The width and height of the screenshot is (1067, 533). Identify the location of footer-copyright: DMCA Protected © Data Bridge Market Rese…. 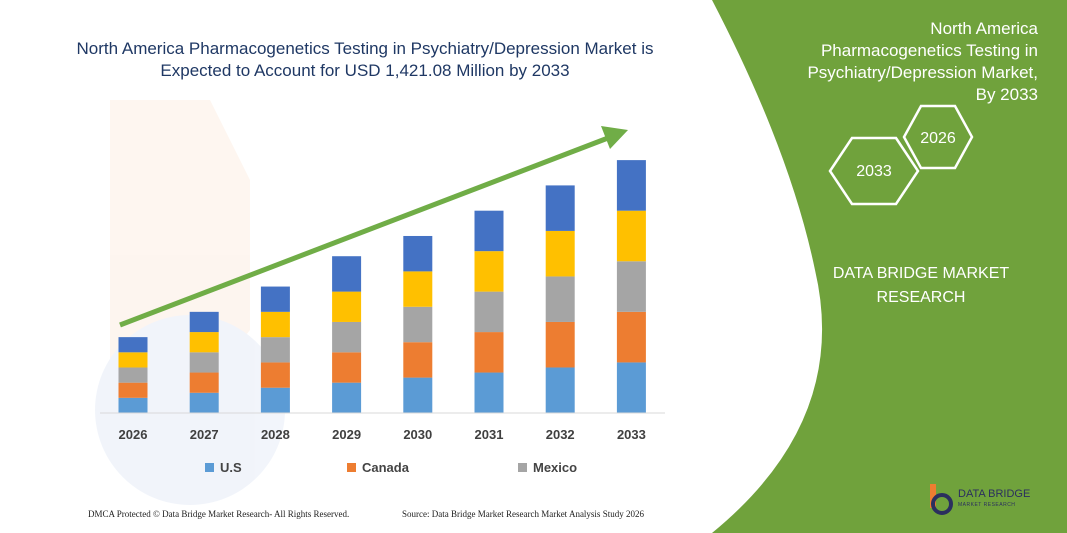
(219, 514).